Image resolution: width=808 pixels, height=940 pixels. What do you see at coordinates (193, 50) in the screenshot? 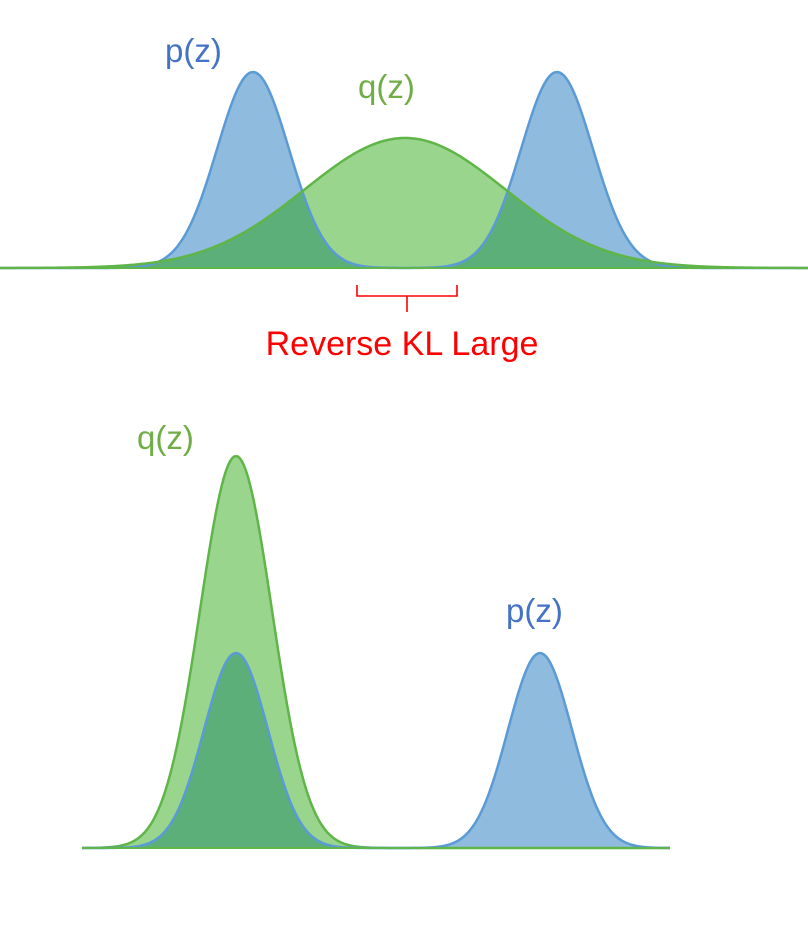
I see `top-p-label: p(z)` at bounding box center [193, 50].